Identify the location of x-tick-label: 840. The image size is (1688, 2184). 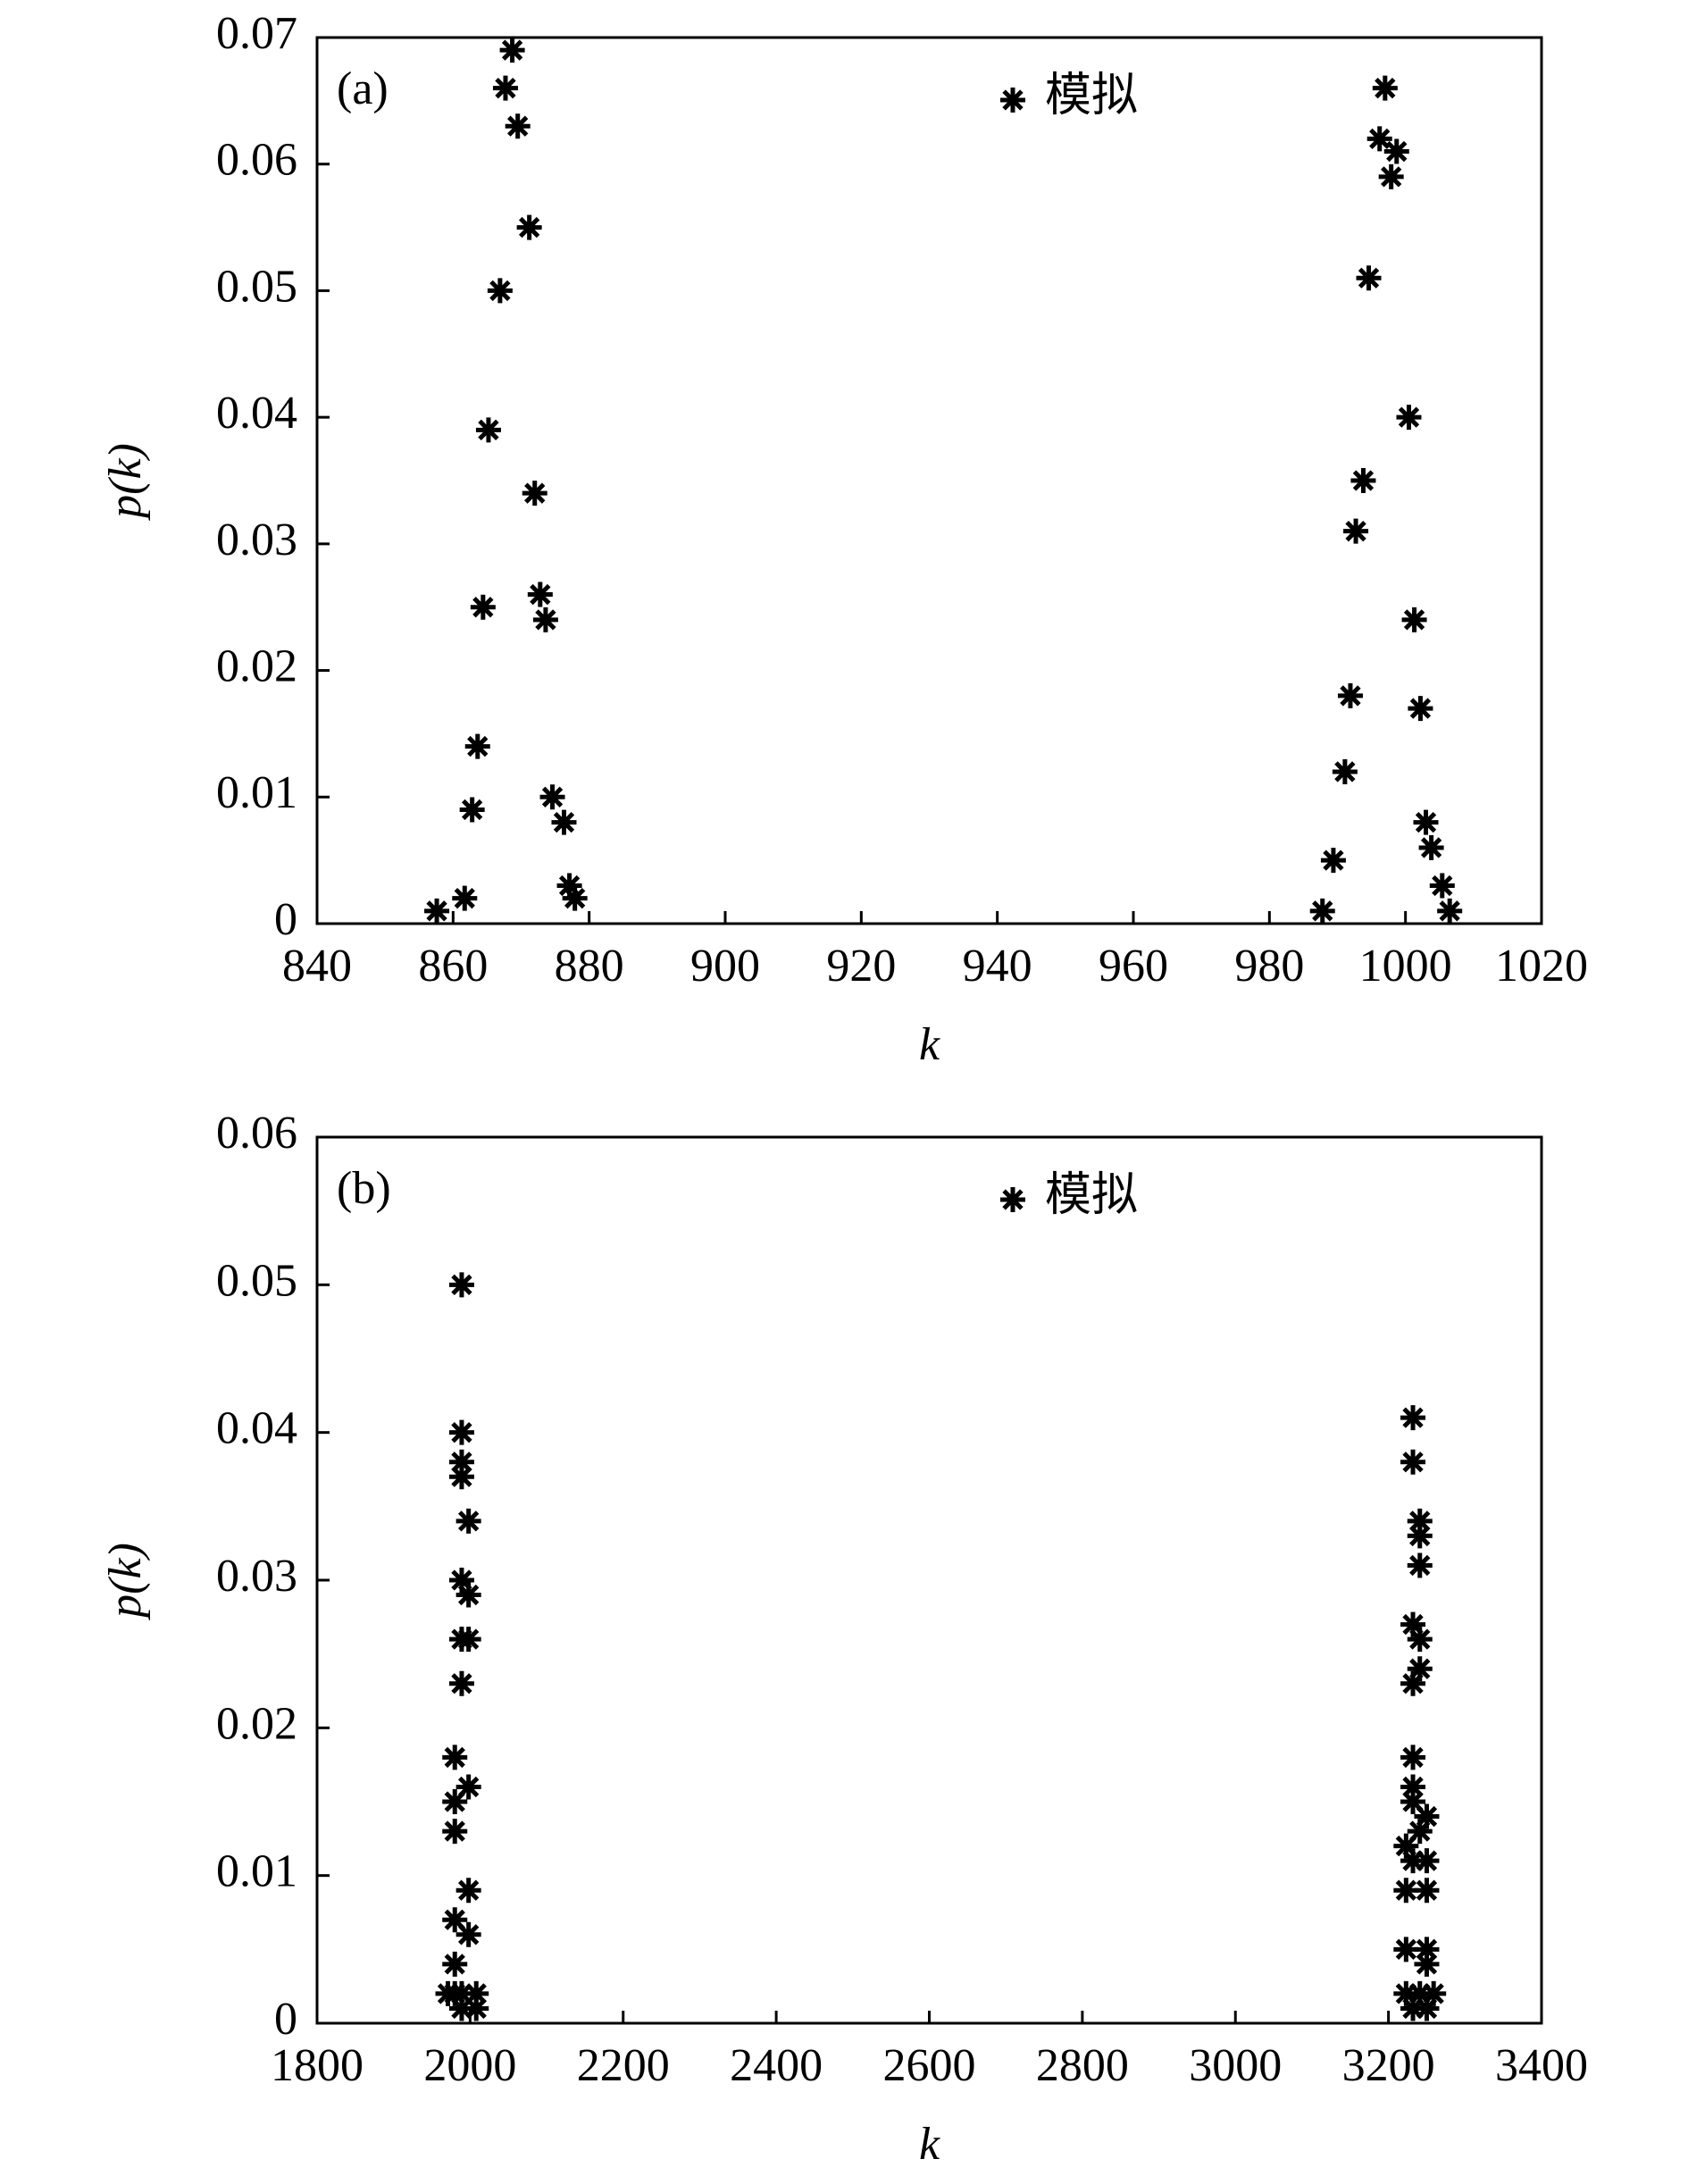
(317, 966).